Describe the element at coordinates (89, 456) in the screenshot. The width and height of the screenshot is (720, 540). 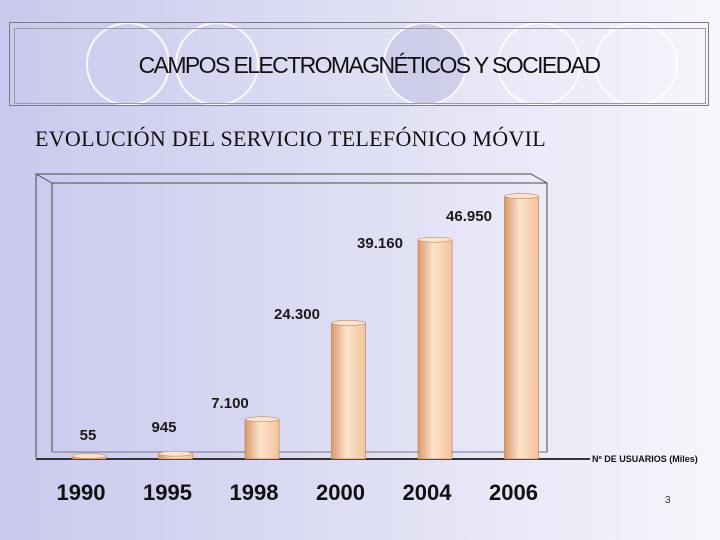
I see `bar-cap-1990` at that location.